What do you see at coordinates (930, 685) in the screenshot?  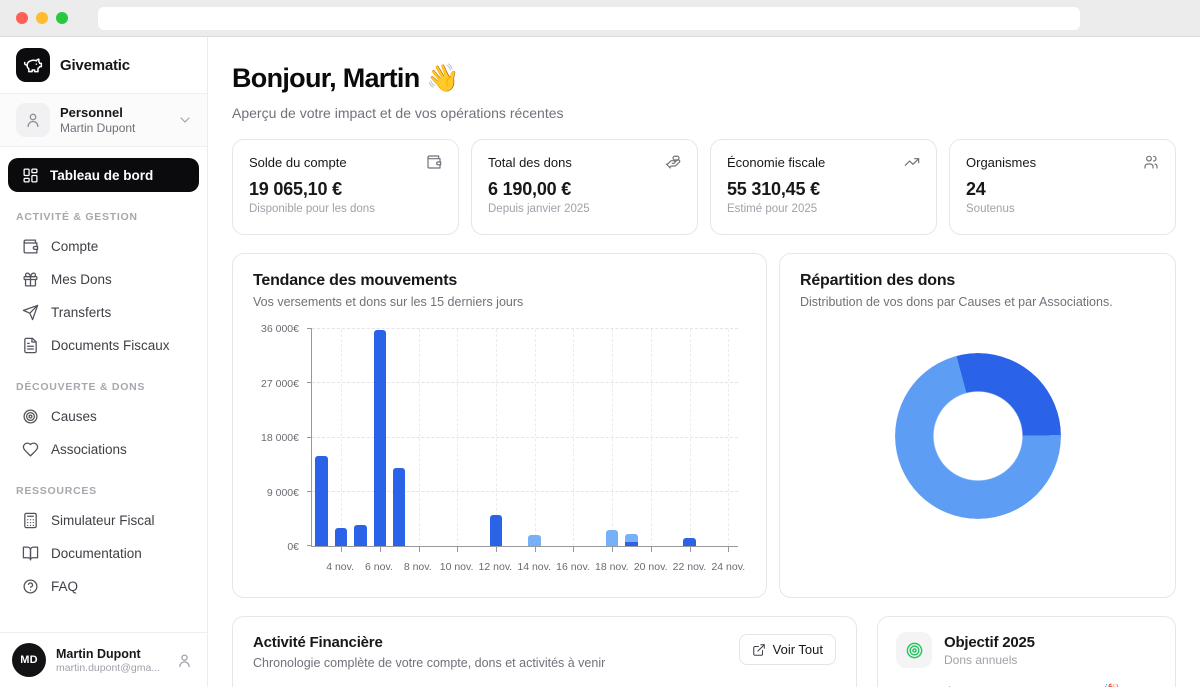 I see `goal-progress-label: Progression` at bounding box center [930, 685].